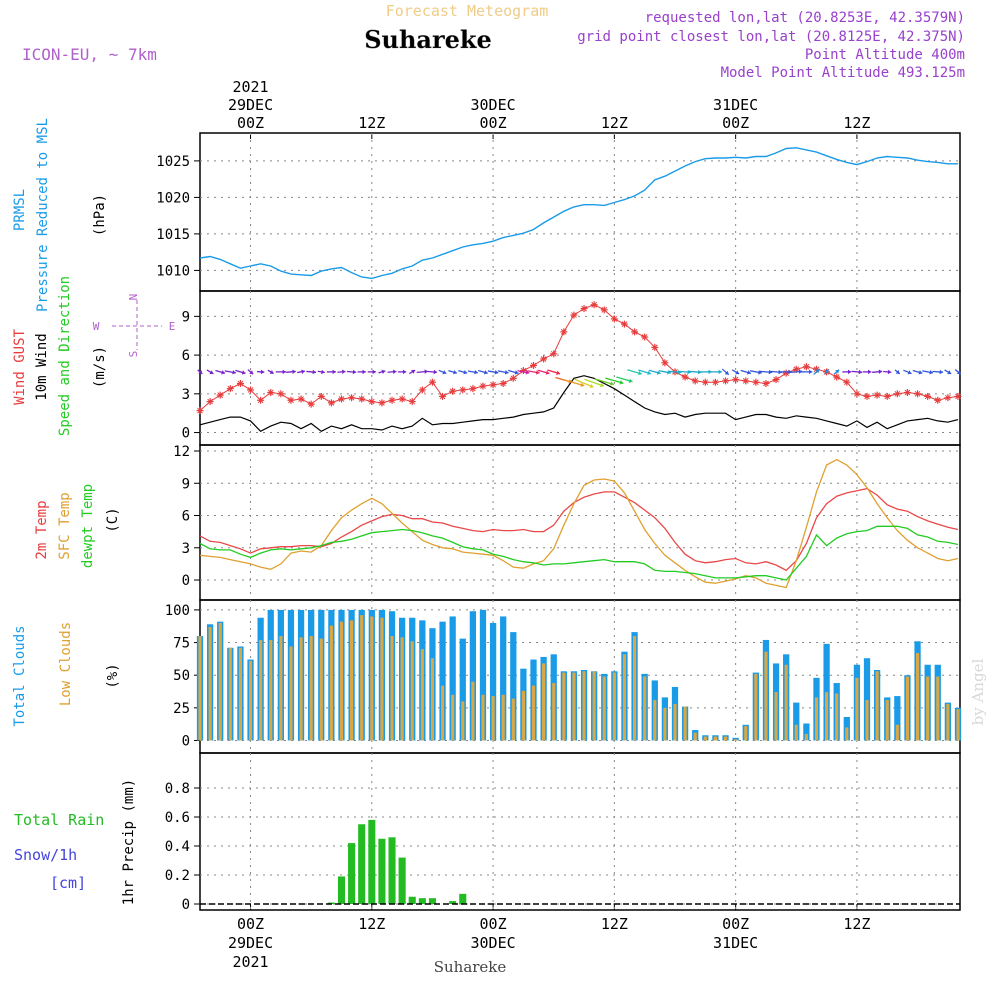 This screenshot has height=1000, width=1000. What do you see at coordinates (20, 210) in the screenshot?
I see `pressure-label-1: PRMSL` at bounding box center [20, 210].